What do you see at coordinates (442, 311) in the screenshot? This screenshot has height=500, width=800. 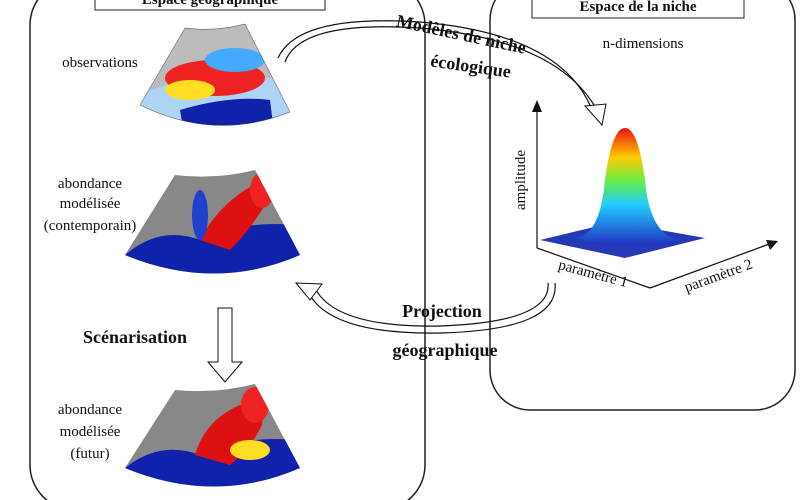 I see `projection-label: Projection` at bounding box center [442, 311].